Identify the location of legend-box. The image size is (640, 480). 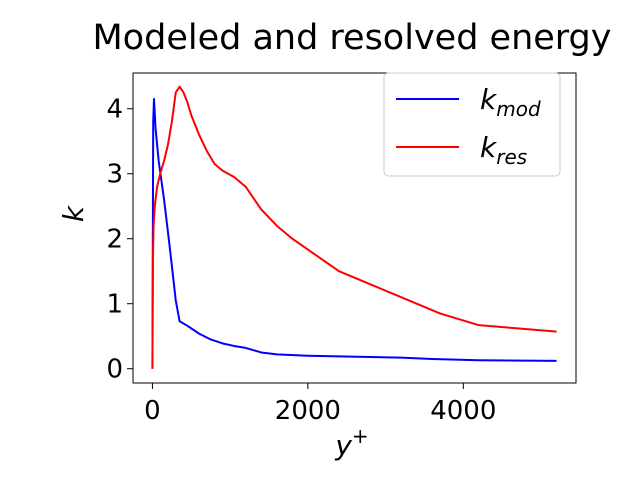
(472, 124).